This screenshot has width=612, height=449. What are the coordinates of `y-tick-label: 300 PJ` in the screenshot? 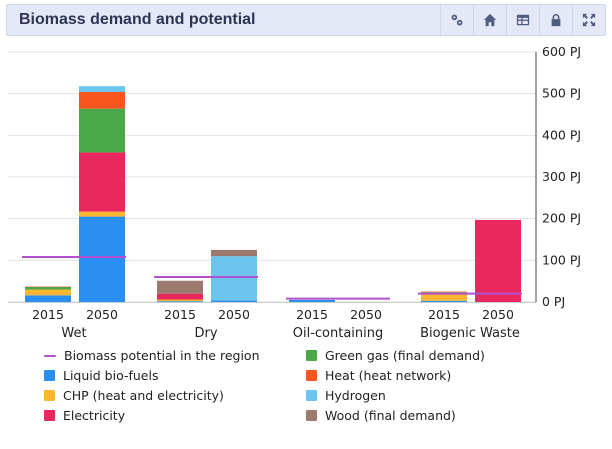 It's located at (561, 176).